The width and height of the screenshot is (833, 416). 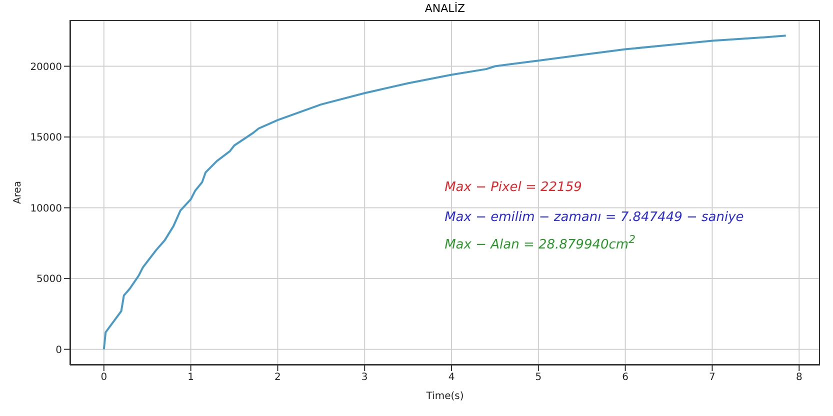 What do you see at coordinates (445, 8) in the screenshot?
I see `chart-title: ANALİZ` at bounding box center [445, 8].